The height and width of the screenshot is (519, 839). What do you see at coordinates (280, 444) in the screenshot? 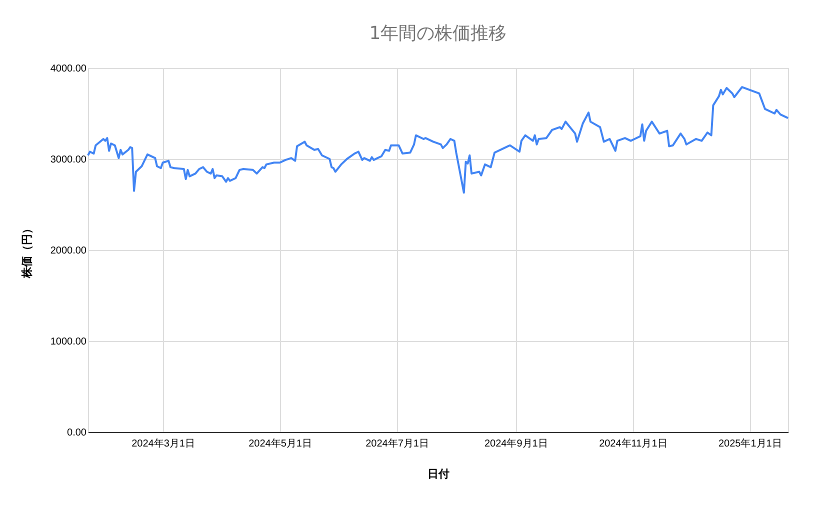
I see `x-tick-label: 2024年5月1日` at bounding box center [280, 444].